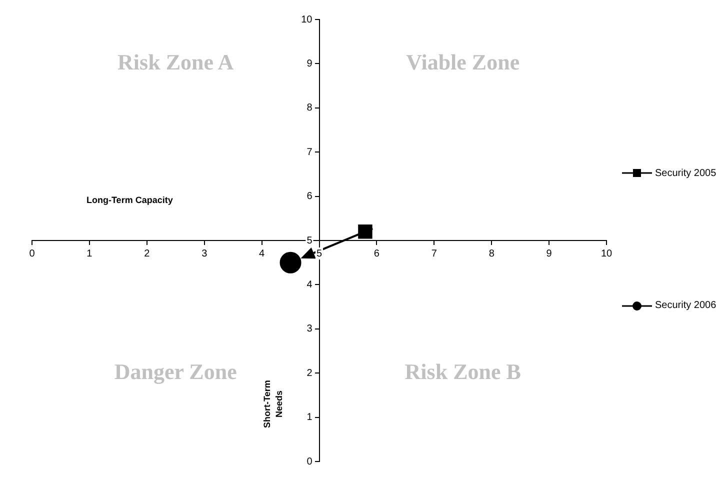  Describe the element at coordinates (273, 404) in the screenshot. I see `y-axis-title: Short-Term Needs` at that location.